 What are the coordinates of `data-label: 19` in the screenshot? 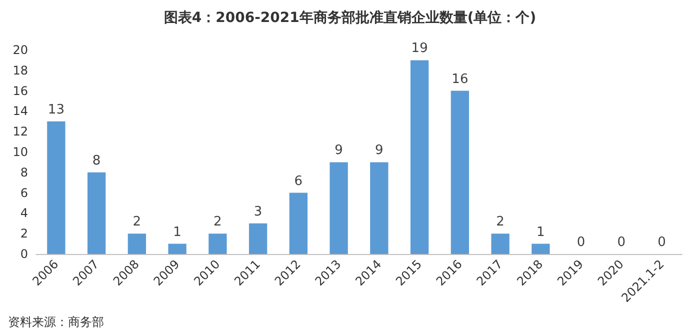 It's located at (419, 48).